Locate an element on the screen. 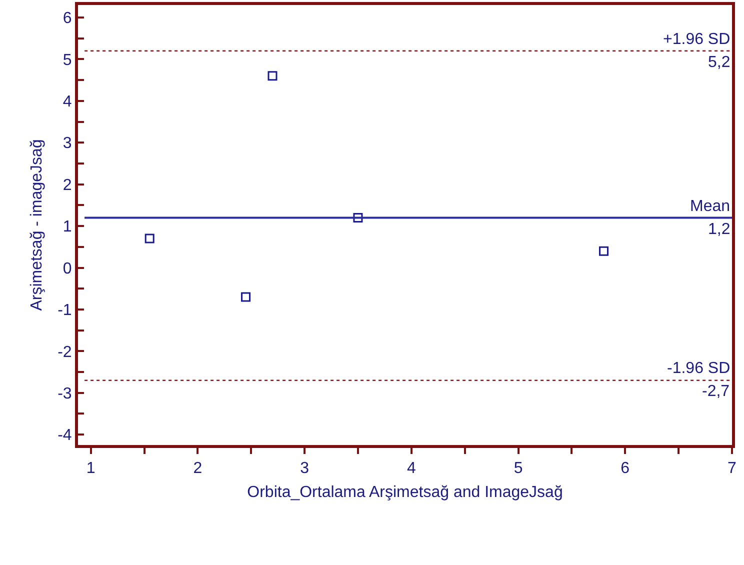  x-tick-label: 5 is located at coordinates (518, 469).